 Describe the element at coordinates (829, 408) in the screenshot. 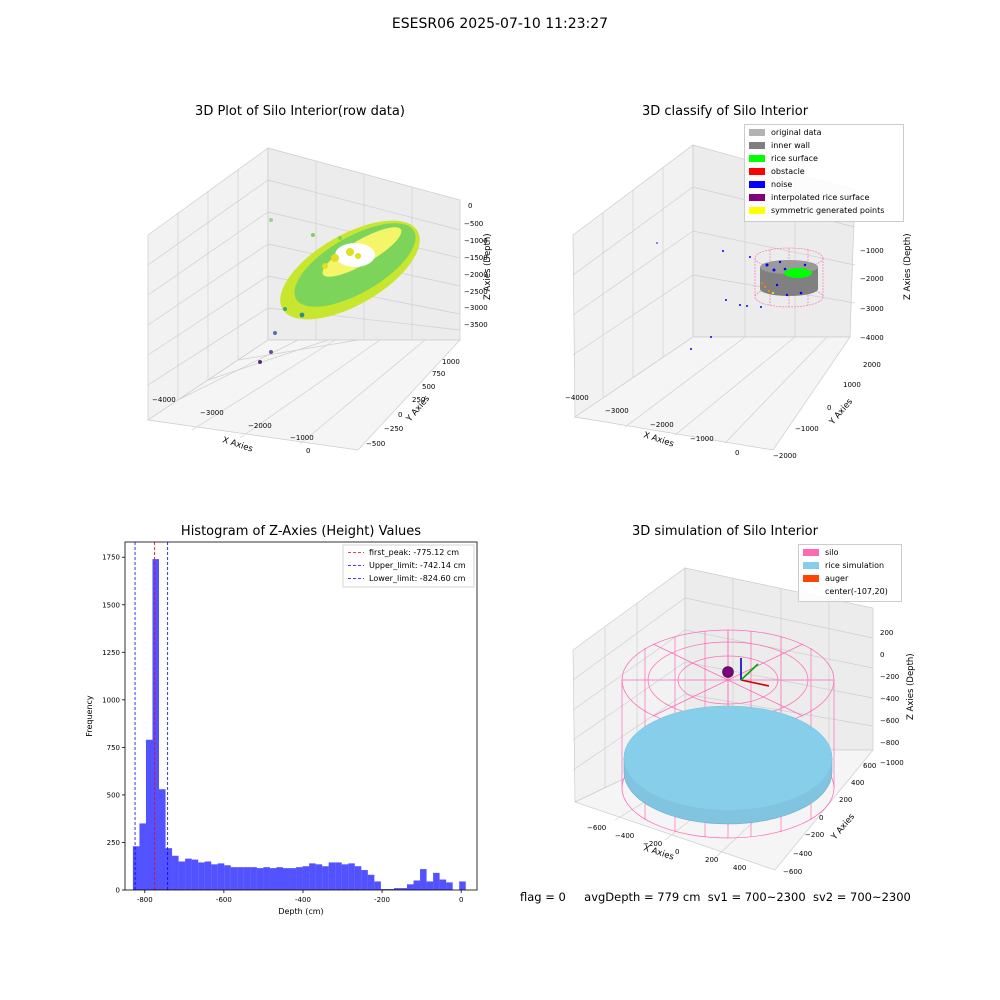

I see `p2-ytick: 0` at that location.